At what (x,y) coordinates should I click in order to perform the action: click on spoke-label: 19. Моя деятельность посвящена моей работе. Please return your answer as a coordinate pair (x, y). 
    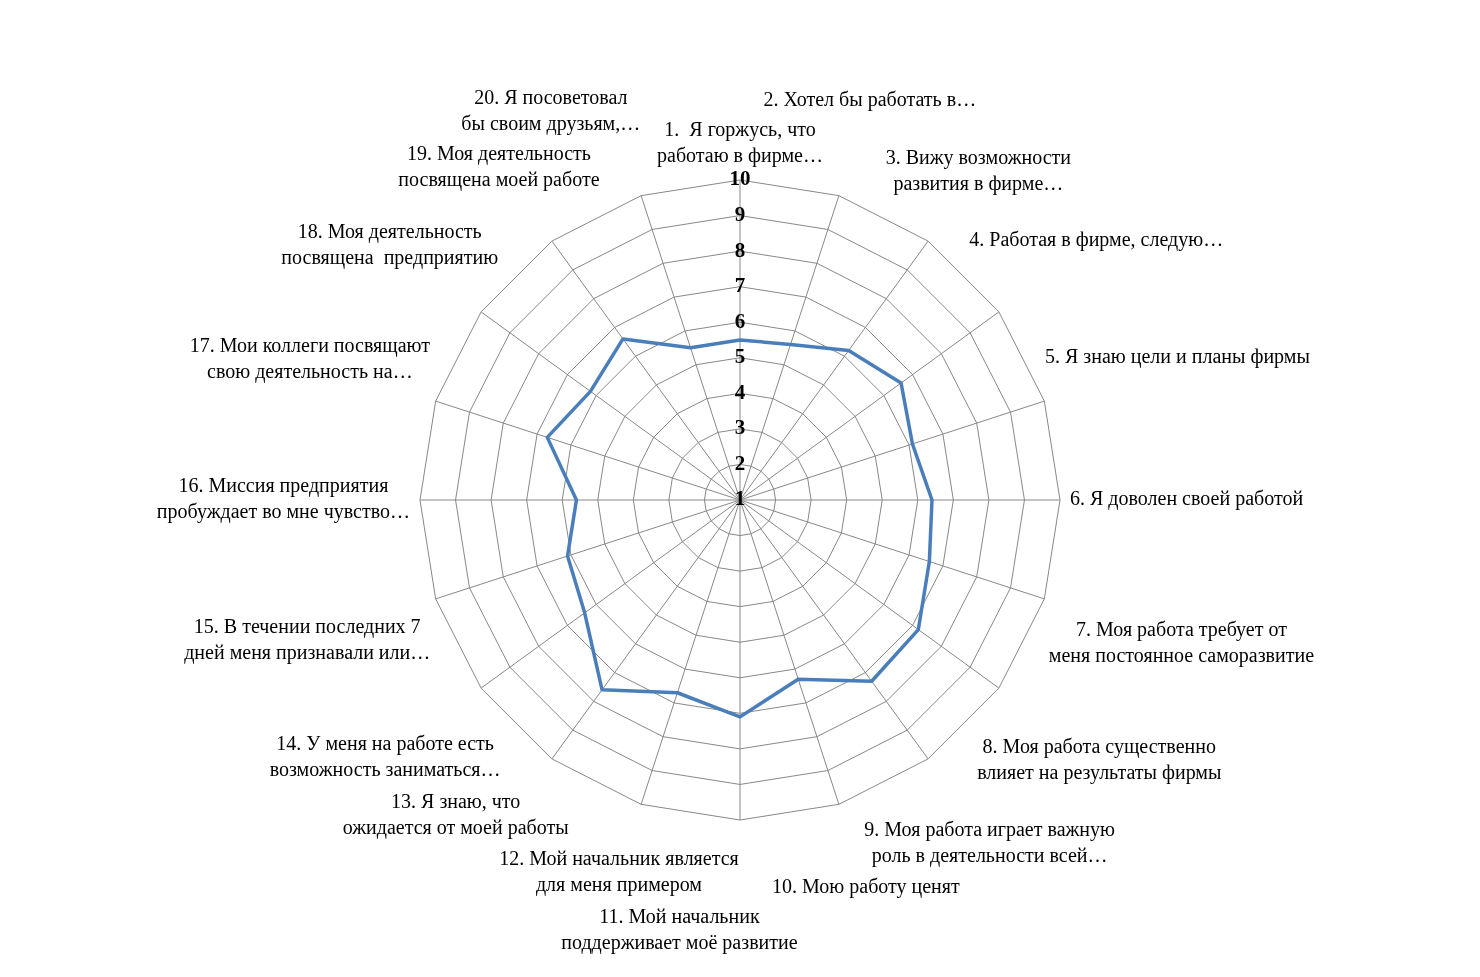
    Looking at the image, I should click on (499, 167).